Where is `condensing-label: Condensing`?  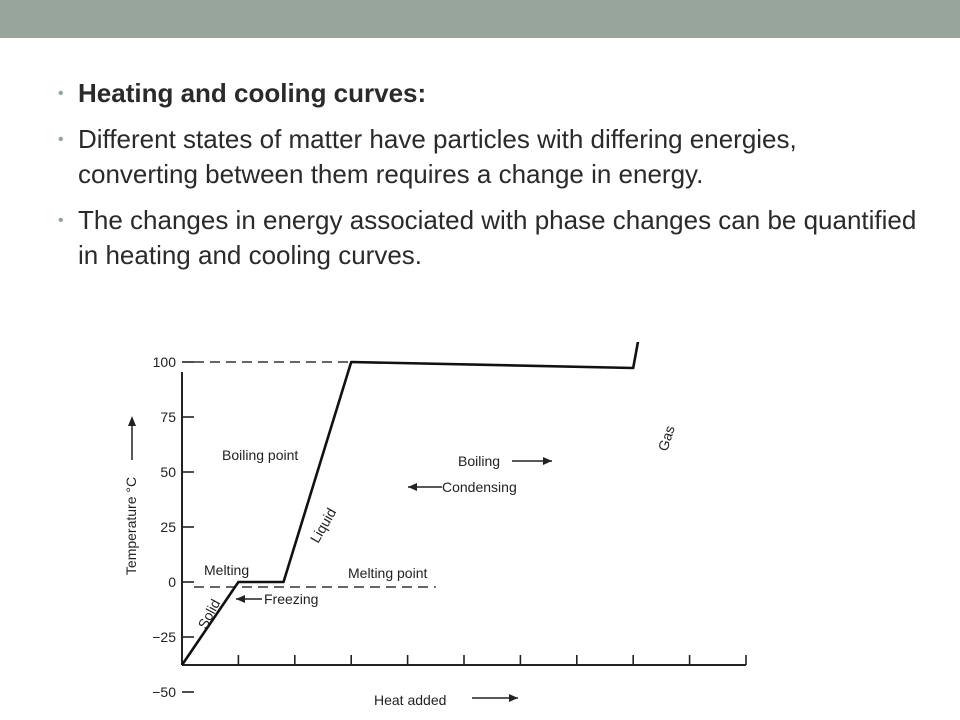
condensing-label: Condensing is located at coordinates (479, 487).